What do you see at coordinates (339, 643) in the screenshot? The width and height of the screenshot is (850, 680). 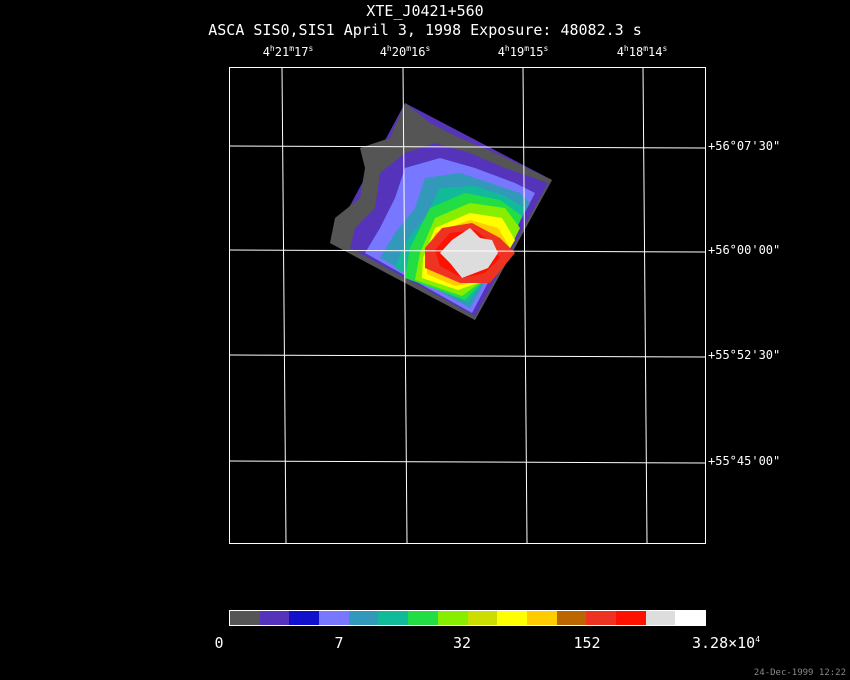 I see `colorbar-label: 7` at bounding box center [339, 643].